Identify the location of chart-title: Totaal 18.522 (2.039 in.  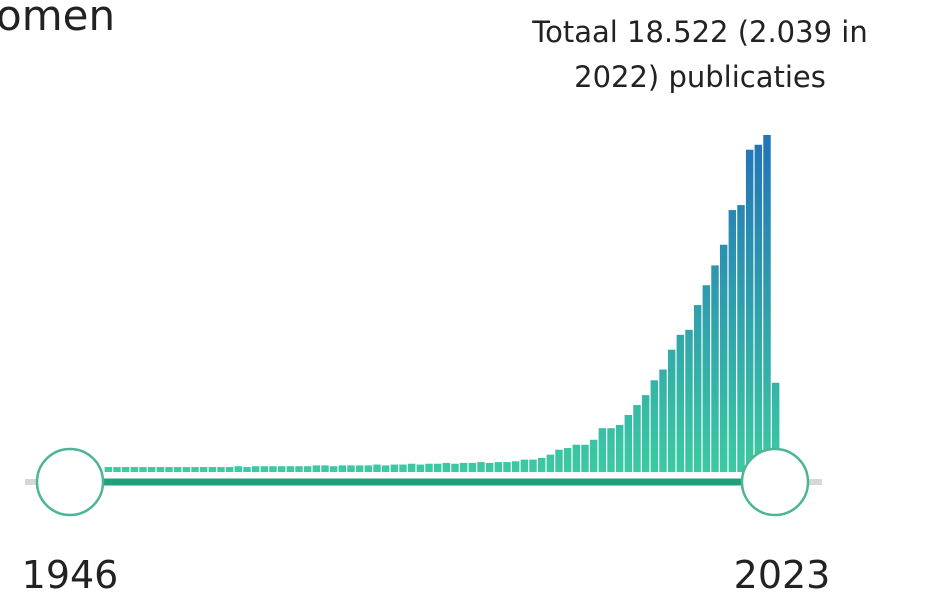
(699, 32).